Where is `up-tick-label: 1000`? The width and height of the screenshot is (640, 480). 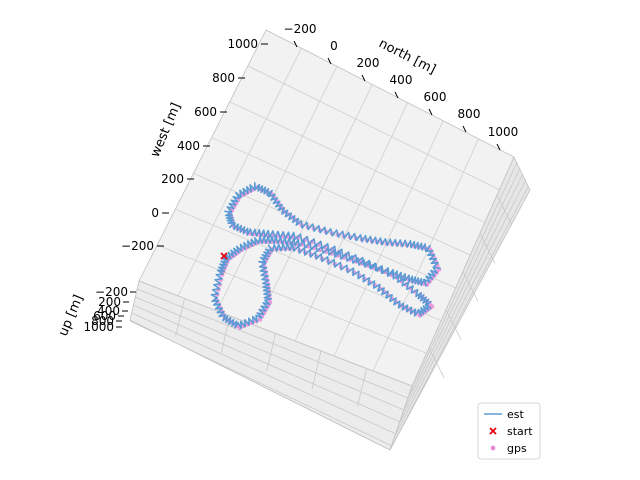 up-tick-label: 1000 is located at coordinates (98, 327).